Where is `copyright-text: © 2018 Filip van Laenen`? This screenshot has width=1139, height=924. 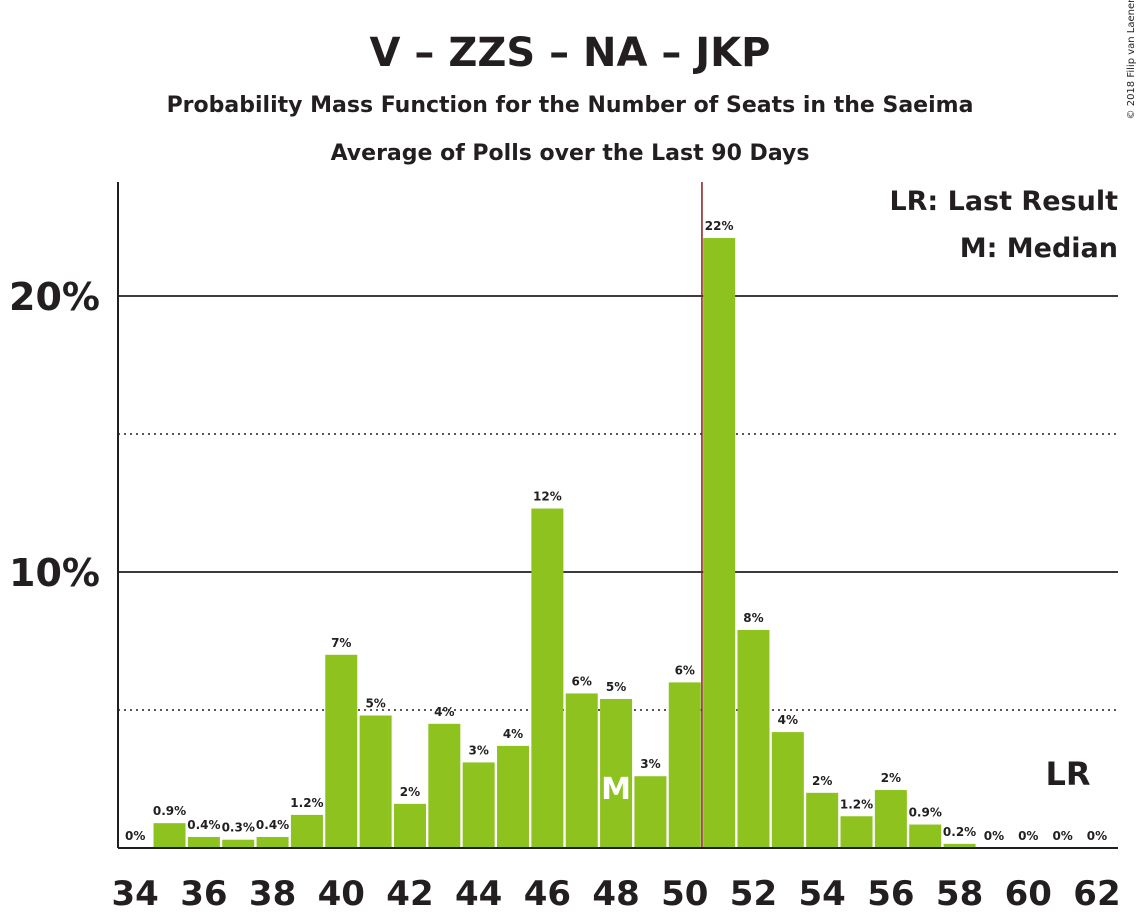 copyright-text: © 2018 Filip van Laenen is located at coordinates (1131, 59).